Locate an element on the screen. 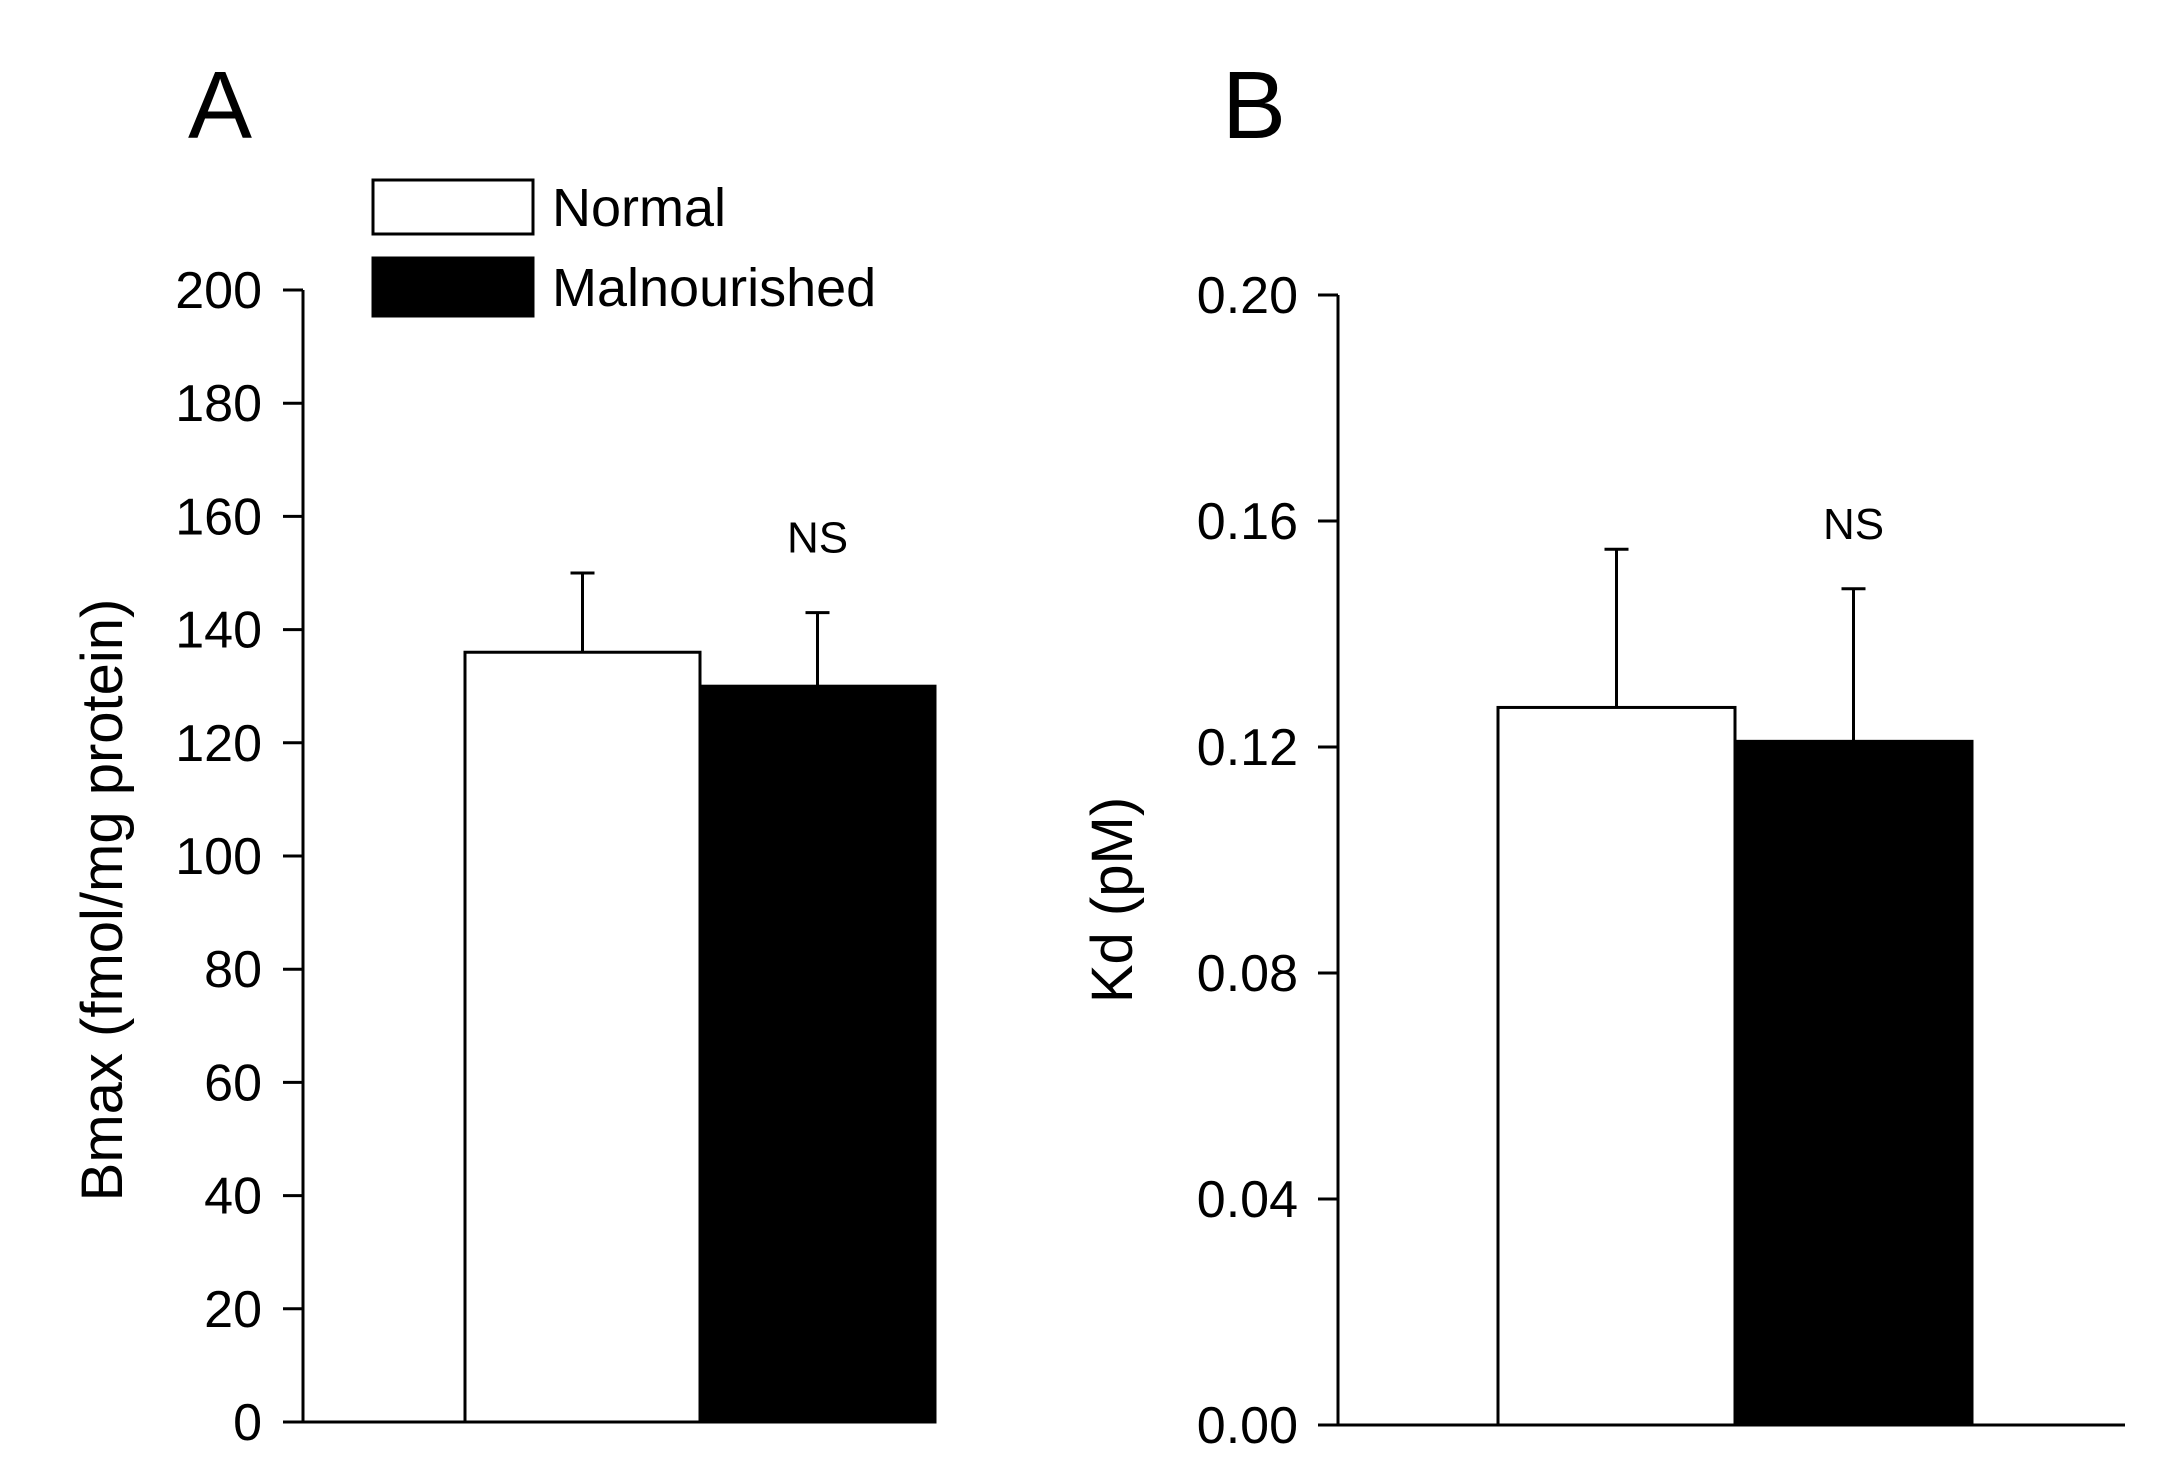  y-tick-label: 20 is located at coordinates (233, 1310).